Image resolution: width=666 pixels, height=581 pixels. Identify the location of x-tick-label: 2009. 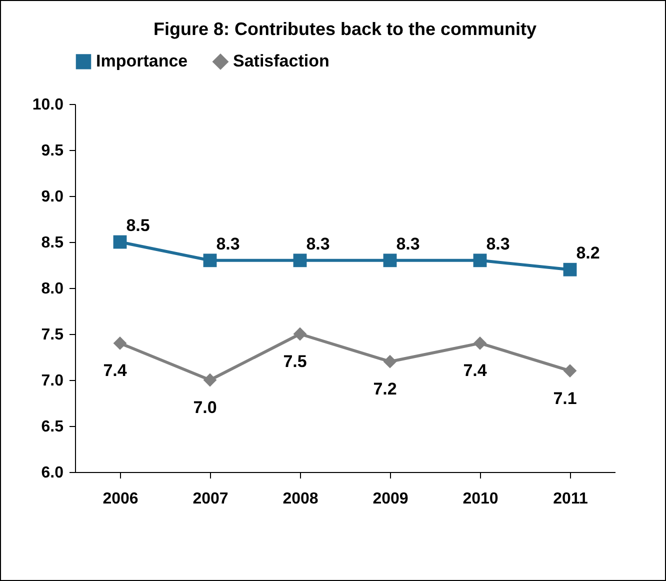
(390, 499).